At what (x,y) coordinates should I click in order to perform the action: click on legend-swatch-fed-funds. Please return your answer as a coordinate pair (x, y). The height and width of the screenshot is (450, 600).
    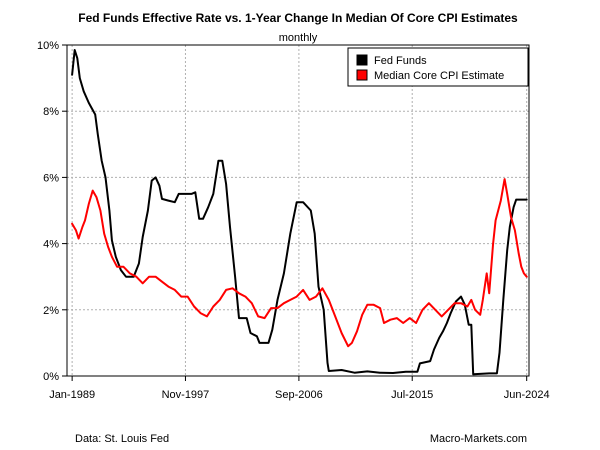
    Looking at the image, I should click on (362, 60).